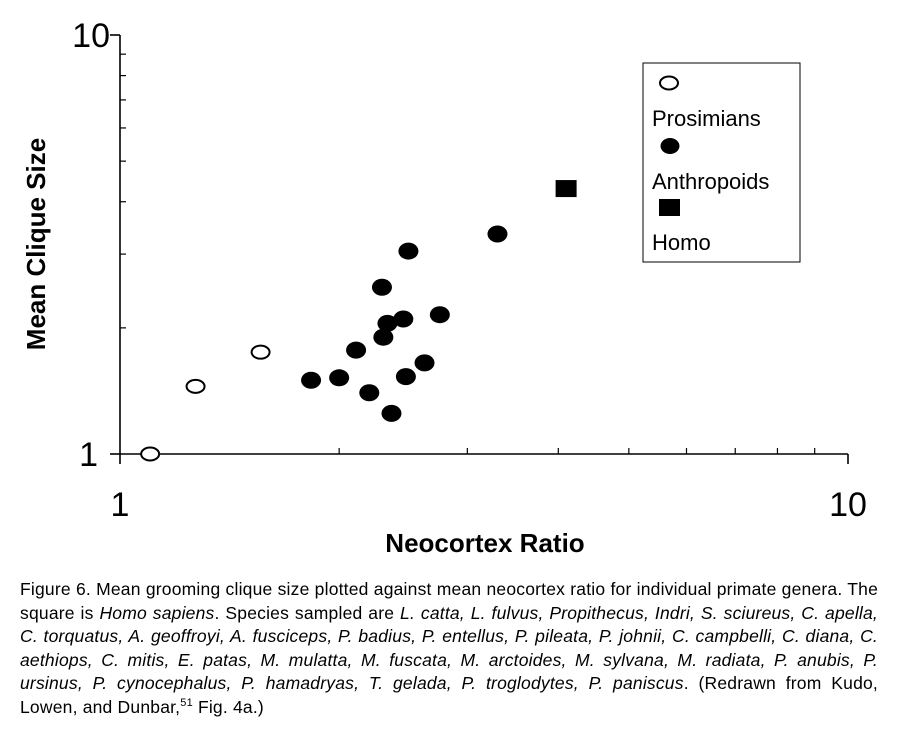 Image resolution: width=900 pixels, height=752 pixels. I want to click on x-tick-label-left: 1, so click(120, 505).